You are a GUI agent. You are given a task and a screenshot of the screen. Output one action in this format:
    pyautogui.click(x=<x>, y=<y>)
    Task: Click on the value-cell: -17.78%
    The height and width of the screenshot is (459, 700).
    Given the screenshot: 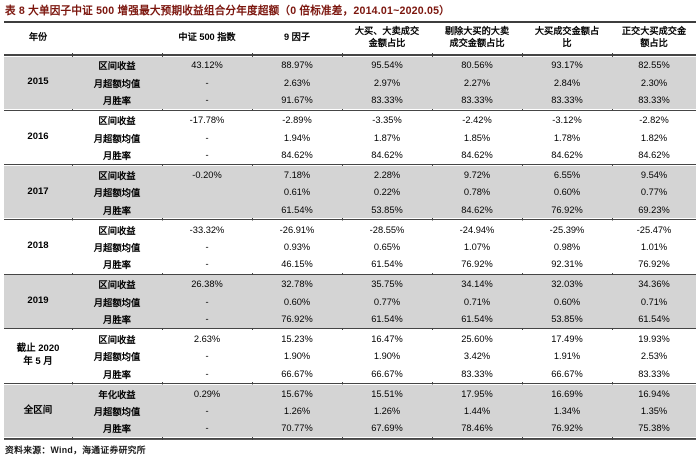 What is the action you would take?
    pyautogui.click(x=207, y=120)
    